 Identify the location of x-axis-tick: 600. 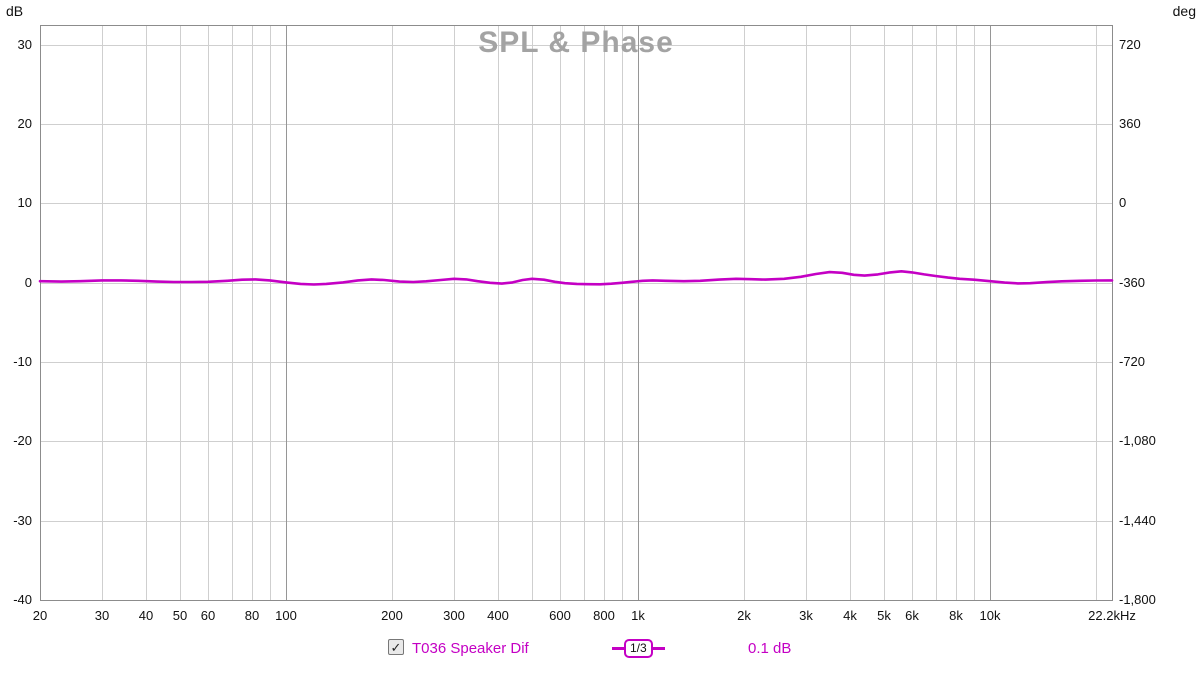
(560, 615).